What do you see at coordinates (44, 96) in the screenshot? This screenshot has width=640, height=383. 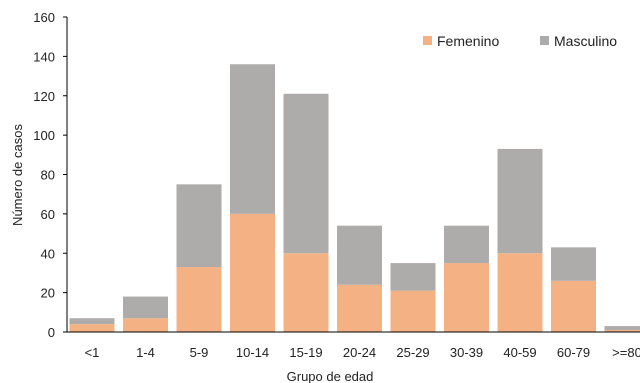 I see `y-tick-label: 120` at bounding box center [44, 96].